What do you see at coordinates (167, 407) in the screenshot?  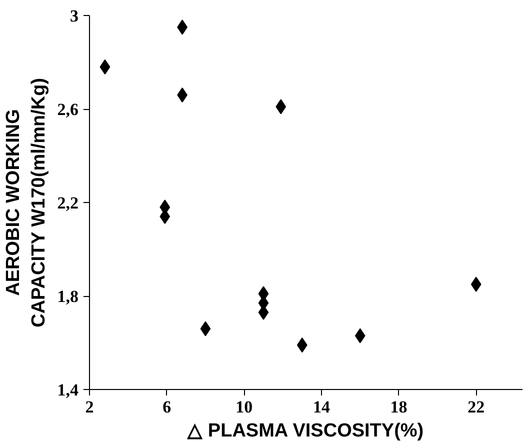 I see `x-tick-label: 6` at bounding box center [167, 407].